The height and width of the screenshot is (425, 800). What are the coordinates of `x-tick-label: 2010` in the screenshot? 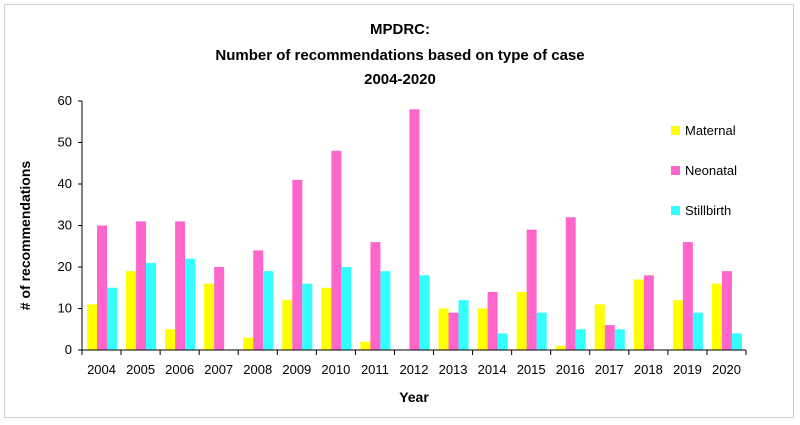 It's located at (335, 369).